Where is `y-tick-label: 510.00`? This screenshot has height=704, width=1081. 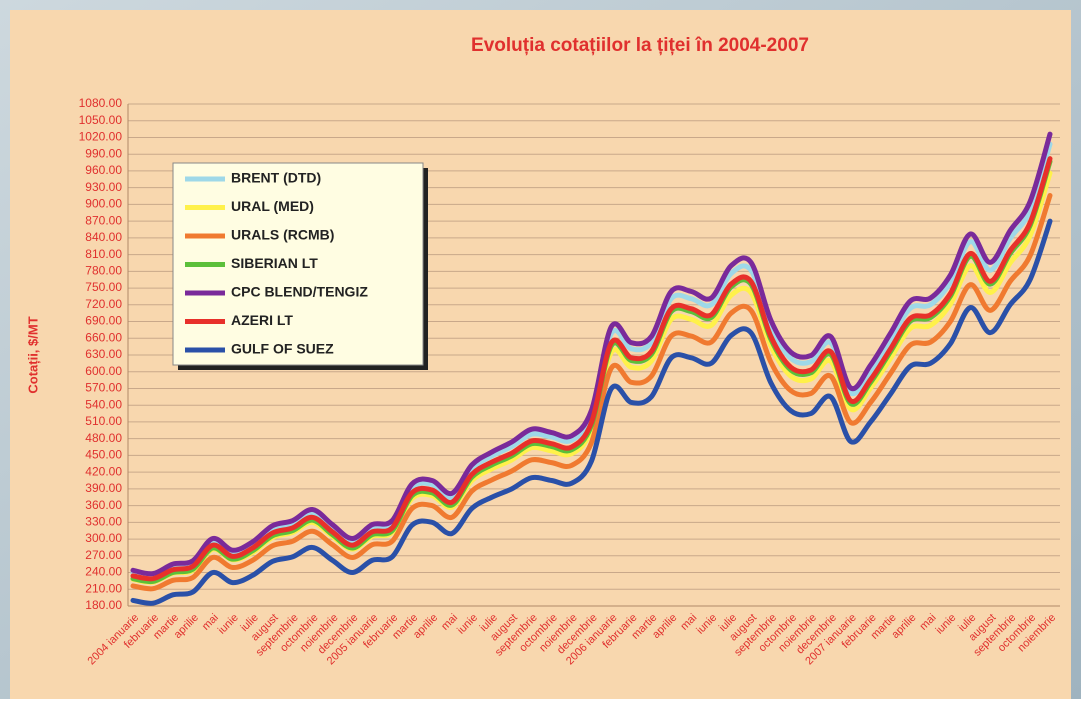 y-tick-label: 510.00 is located at coordinates (103, 421).